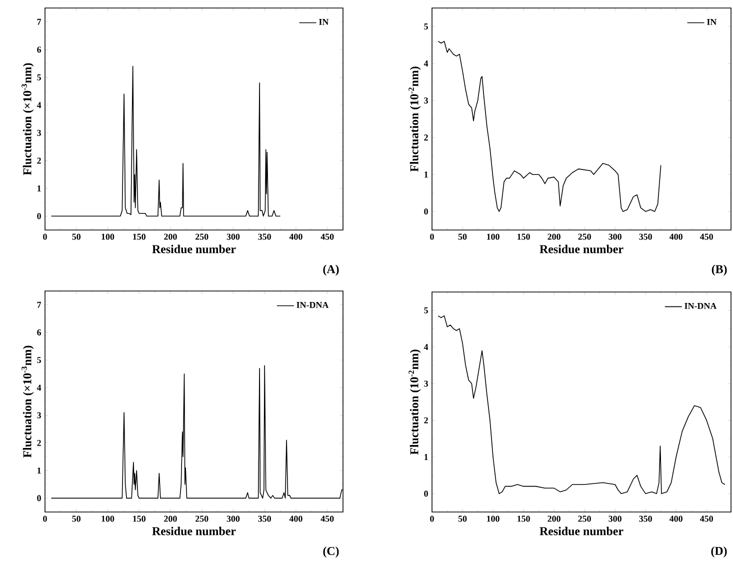 Image resolution: width=733 pixels, height=561 pixels. What do you see at coordinates (331, 270) in the screenshot?
I see `text: (A)` at bounding box center [331, 270].